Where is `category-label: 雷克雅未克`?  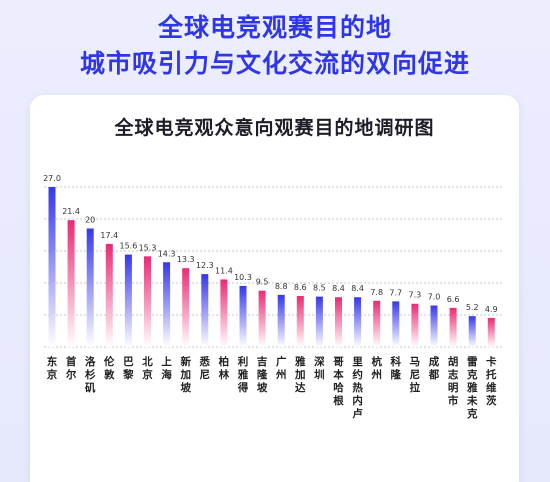
category-label: 雷克雅未克 is located at coordinates (472, 388).